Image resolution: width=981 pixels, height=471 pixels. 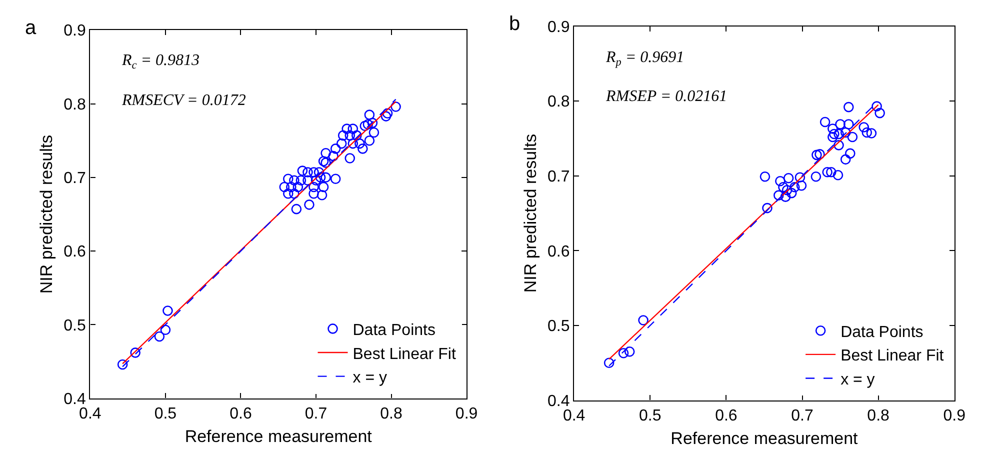 I want to click on chart-title: a, so click(x=31, y=28).